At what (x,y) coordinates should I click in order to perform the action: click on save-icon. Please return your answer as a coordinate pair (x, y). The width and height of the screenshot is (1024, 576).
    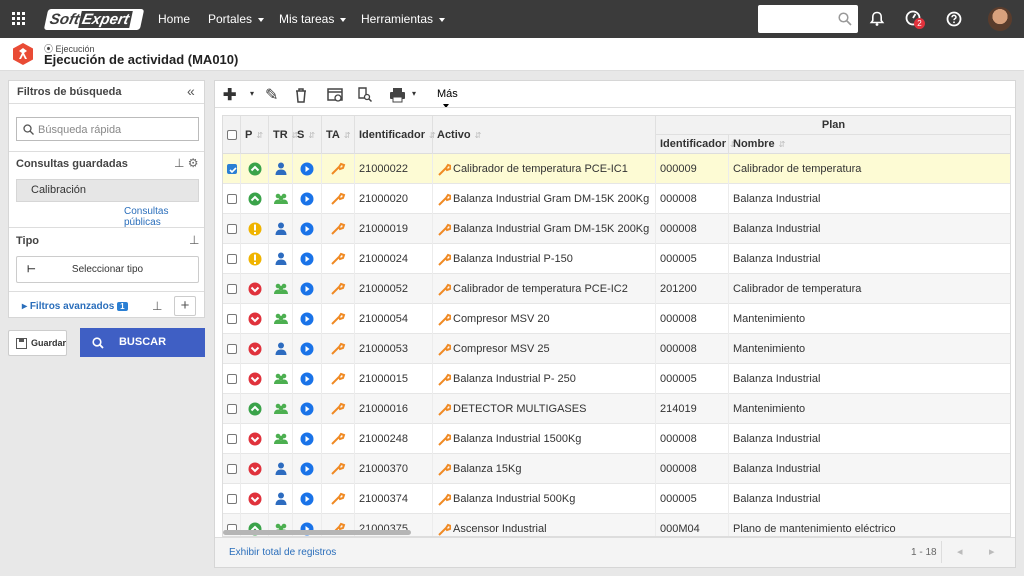
    Looking at the image, I should click on (21, 343).